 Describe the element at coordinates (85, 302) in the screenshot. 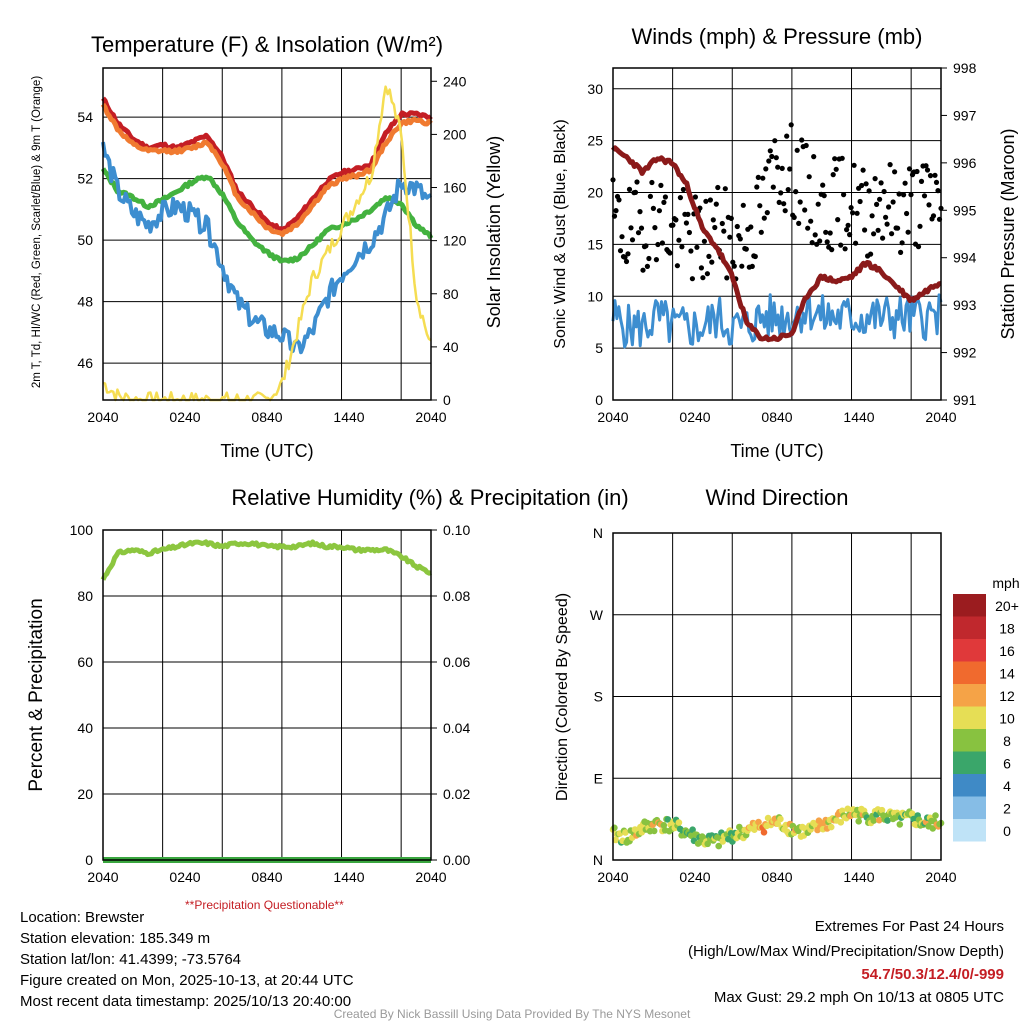

I see `temp-ytick-label: 48` at that location.